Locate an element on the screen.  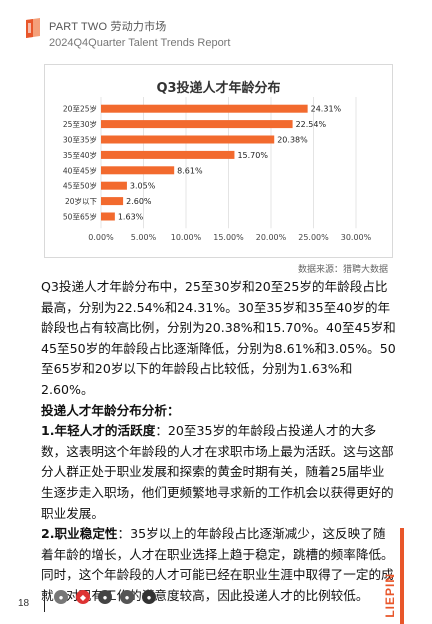
x-tick-label: 10.00% is located at coordinates (186, 237).